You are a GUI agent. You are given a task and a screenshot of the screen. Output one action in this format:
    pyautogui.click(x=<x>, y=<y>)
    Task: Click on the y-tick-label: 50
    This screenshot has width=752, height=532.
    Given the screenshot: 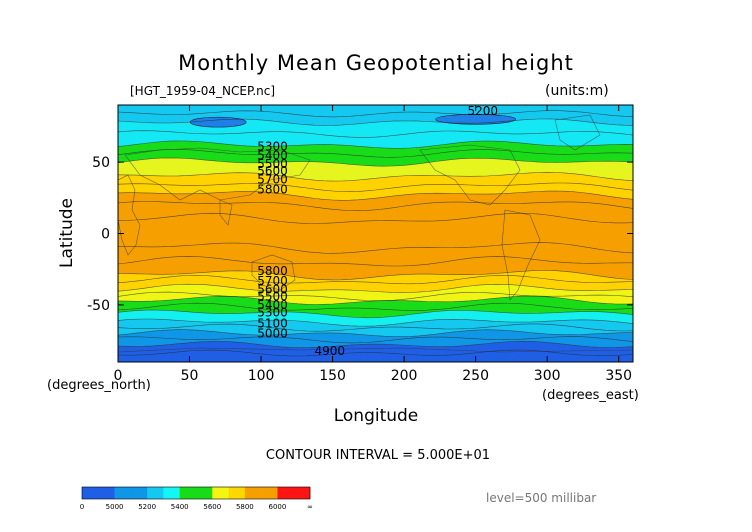 What is the action you would take?
    pyautogui.click(x=101, y=163)
    